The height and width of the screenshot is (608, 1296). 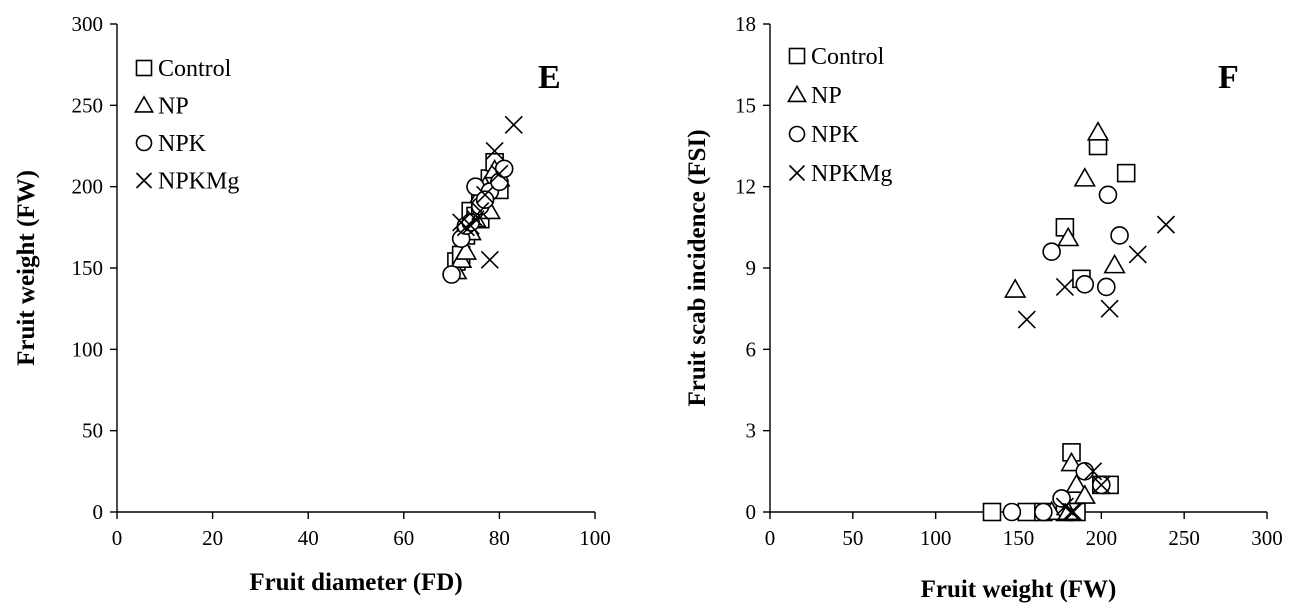 I want to click on x-axis-title: Fruit diameter (FD), so click(x=355, y=582).